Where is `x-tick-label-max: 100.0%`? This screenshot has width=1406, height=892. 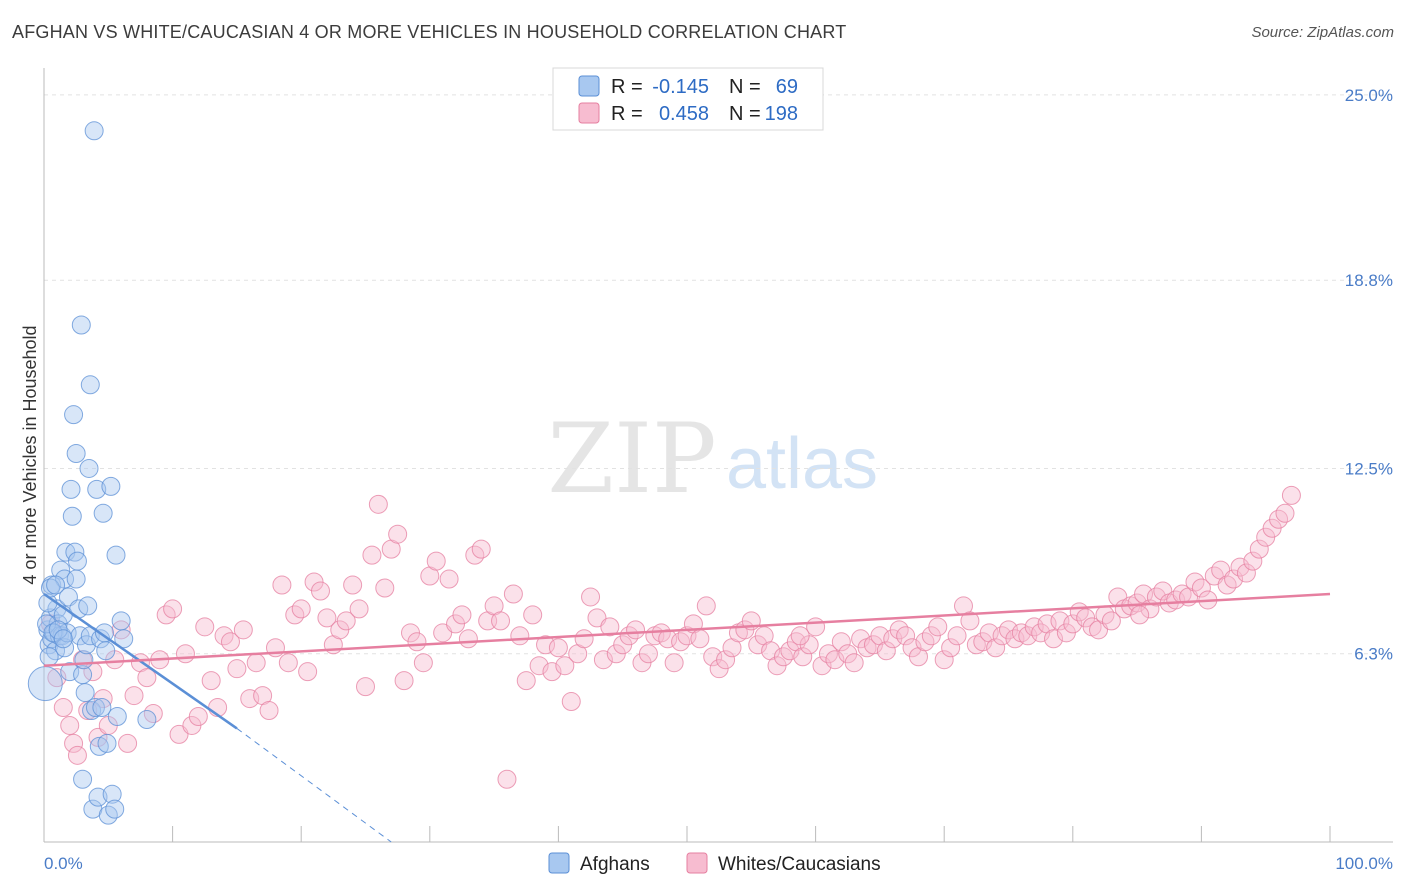
x-tick-label-max: 100.0% is located at coordinates (1364, 863).